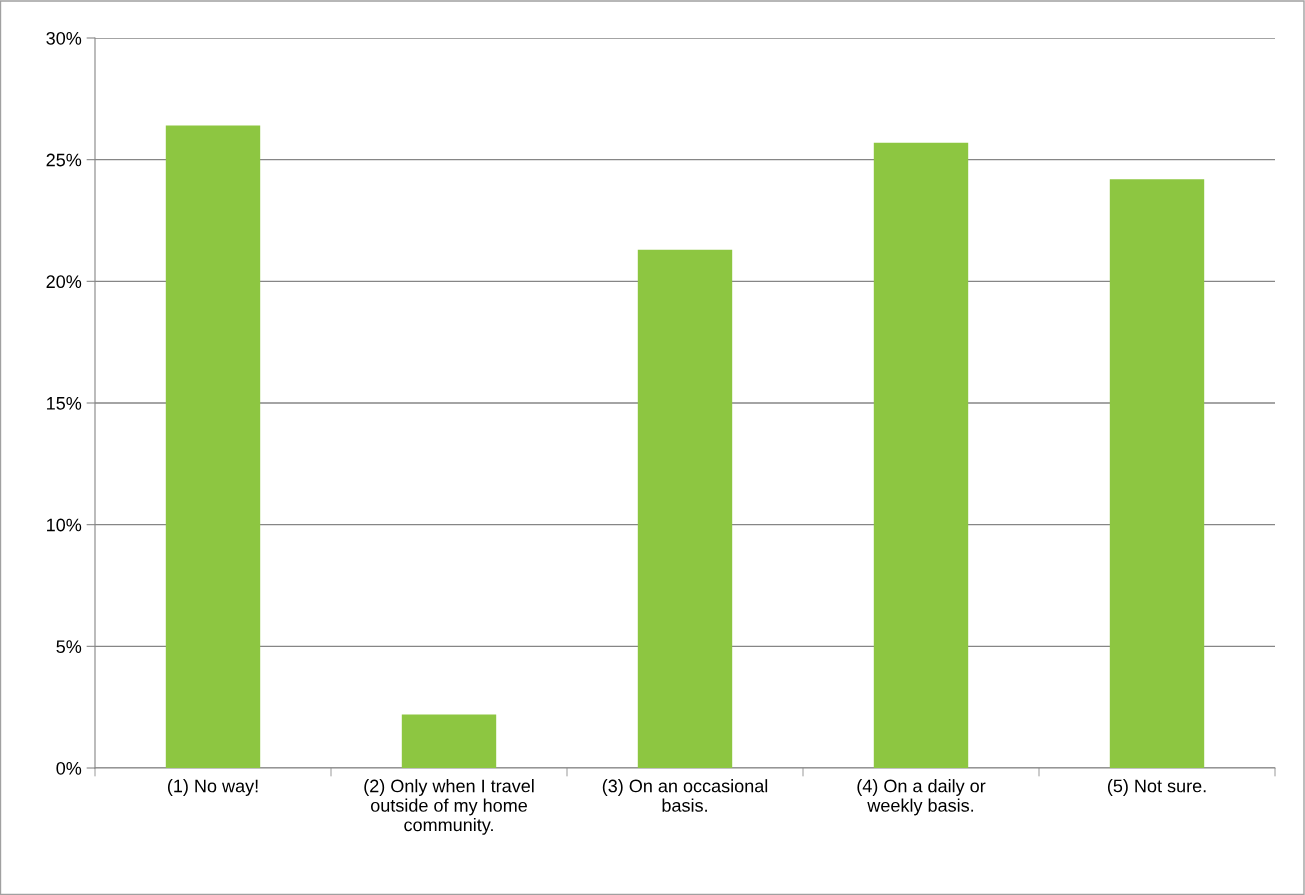 This screenshot has height=895, width=1305. Describe the element at coordinates (64, 525) in the screenshot. I see `y-tick-label: 10%` at that location.